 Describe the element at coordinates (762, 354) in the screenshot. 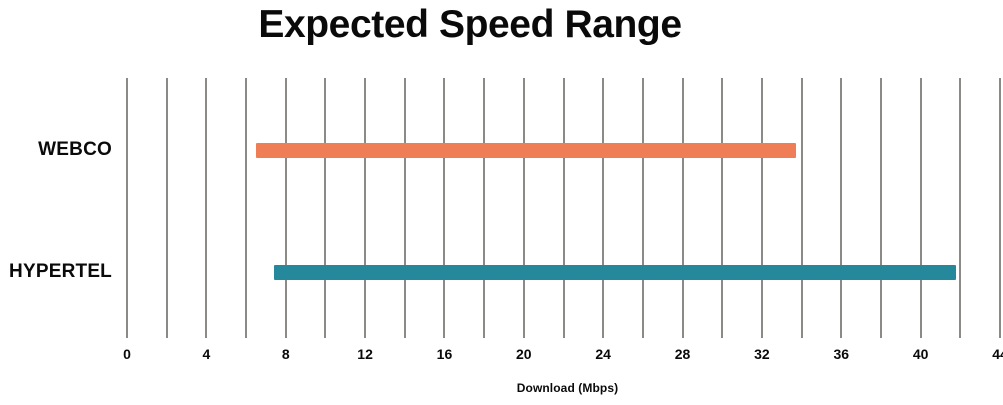

I see `x-tick-label: 32` at that location.